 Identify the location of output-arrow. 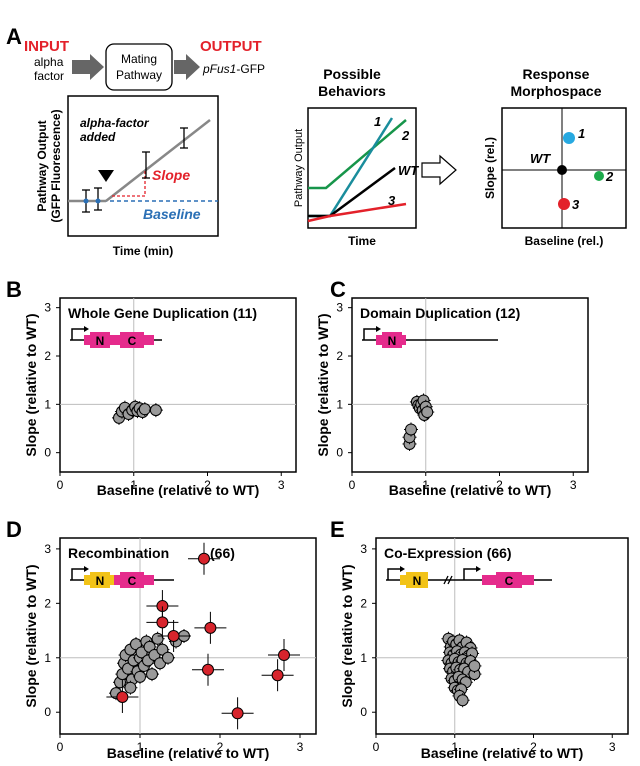
(187, 67).